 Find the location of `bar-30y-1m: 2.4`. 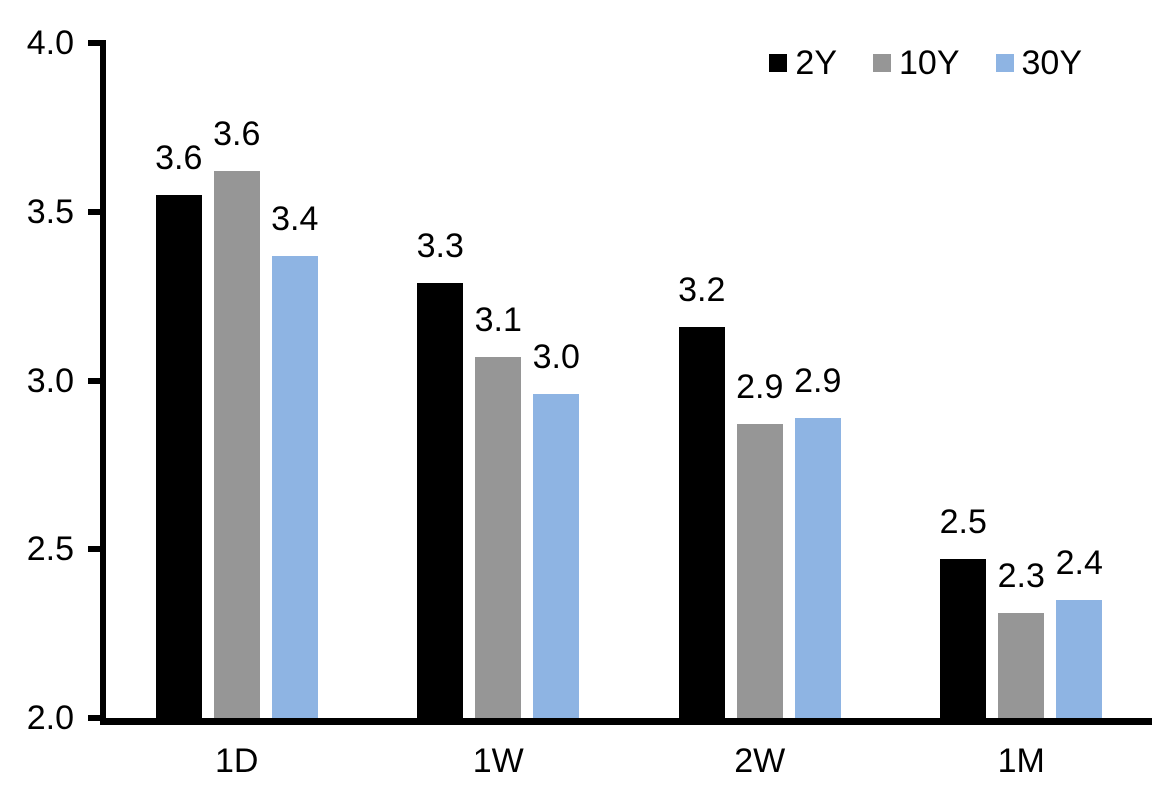

bar-30y-1m: 2.4 is located at coordinates (1079, 632).